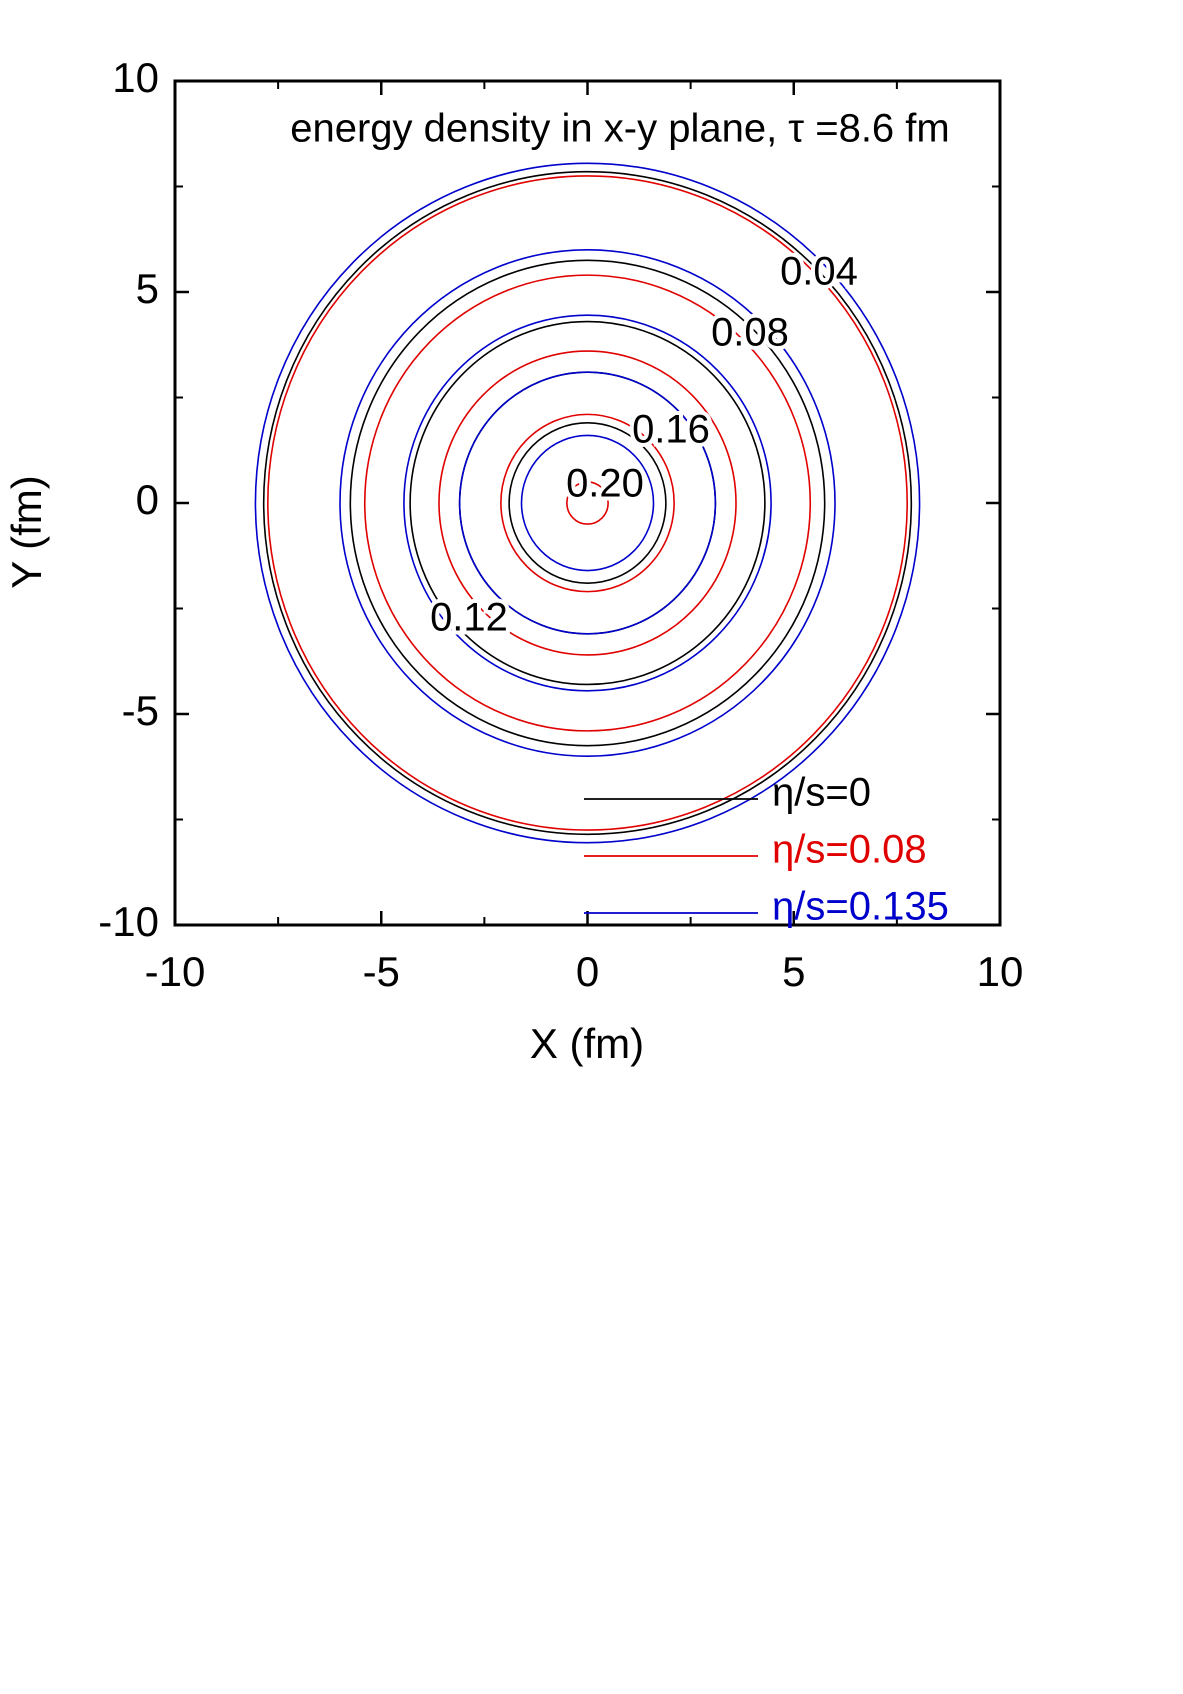 The image size is (1183, 1694). Describe the element at coordinates (469, 618) in the screenshot. I see `contour-label: 0.12` at that location.